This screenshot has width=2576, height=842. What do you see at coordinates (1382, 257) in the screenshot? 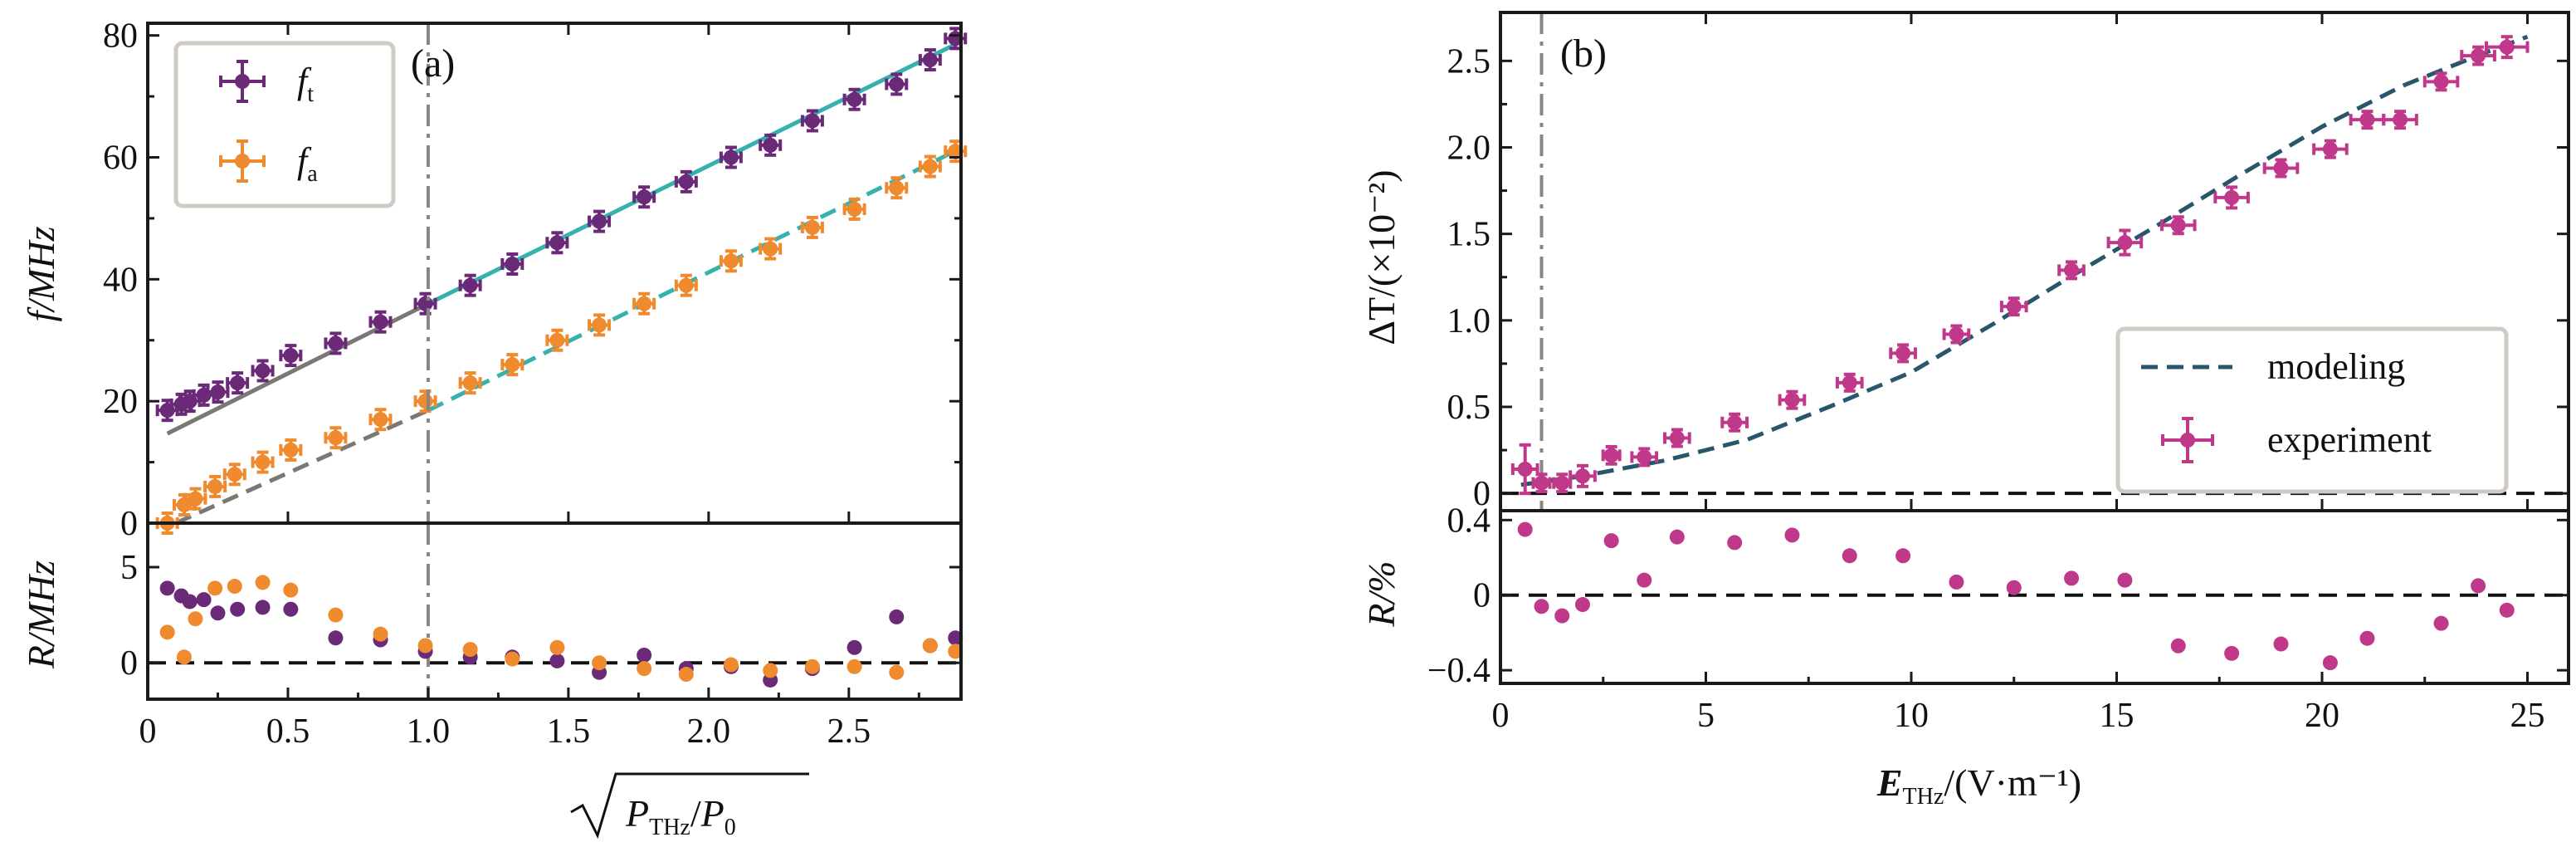
I see `panel-b-top-ylabel: ΔT/(×10⁻²)` at bounding box center [1382, 257].